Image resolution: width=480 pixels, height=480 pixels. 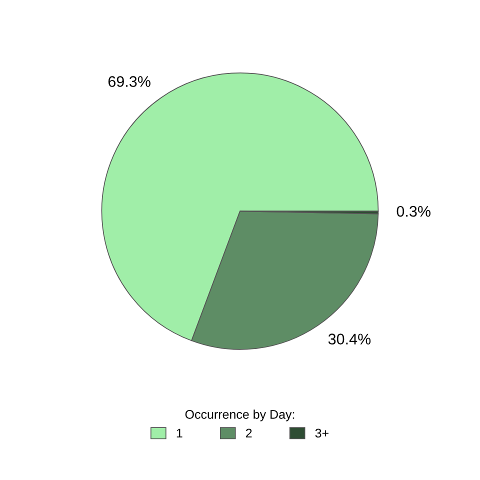 What do you see at coordinates (129, 81) in the screenshot?
I see `data-label: 69.3%` at bounding box center [129, 81].